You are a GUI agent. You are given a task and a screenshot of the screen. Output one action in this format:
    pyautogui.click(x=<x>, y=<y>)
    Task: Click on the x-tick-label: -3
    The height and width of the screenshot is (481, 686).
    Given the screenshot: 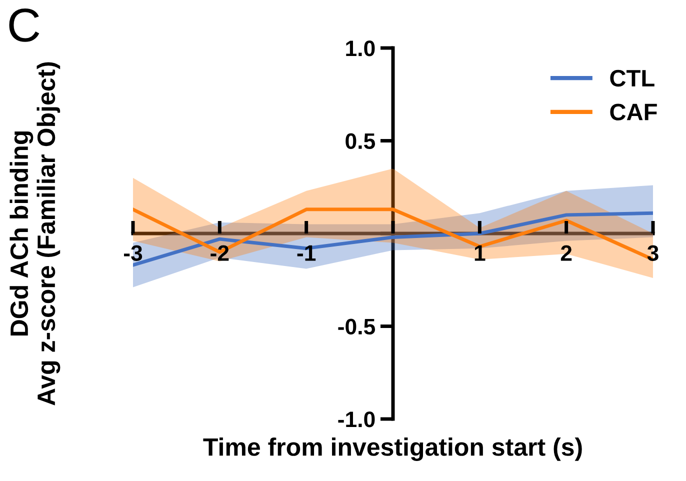 What is the action you would take?
    pyautogui.click(x=133, y=253)
    